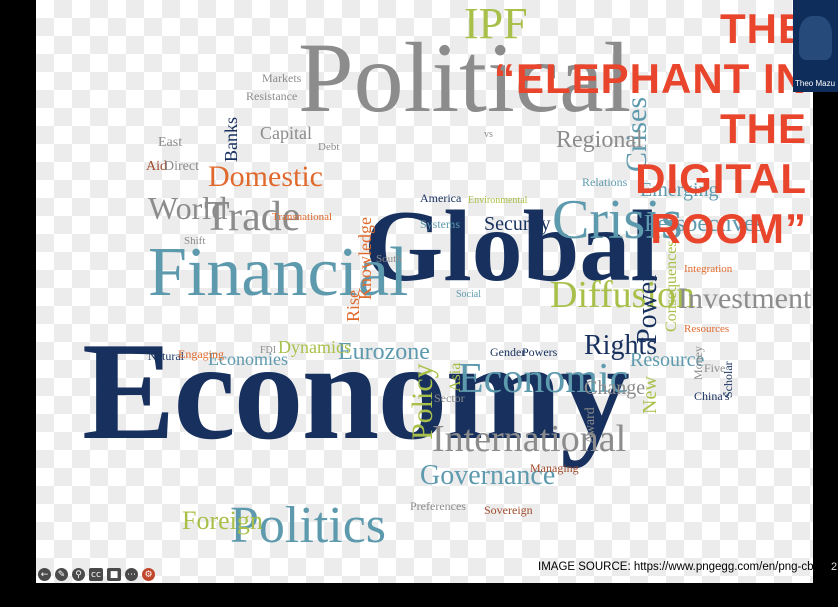 This screenshot has height=607, width=838. Describe the element at coordinates (488, 134) in the screenshot. I see `word-vs: vs` at that location.